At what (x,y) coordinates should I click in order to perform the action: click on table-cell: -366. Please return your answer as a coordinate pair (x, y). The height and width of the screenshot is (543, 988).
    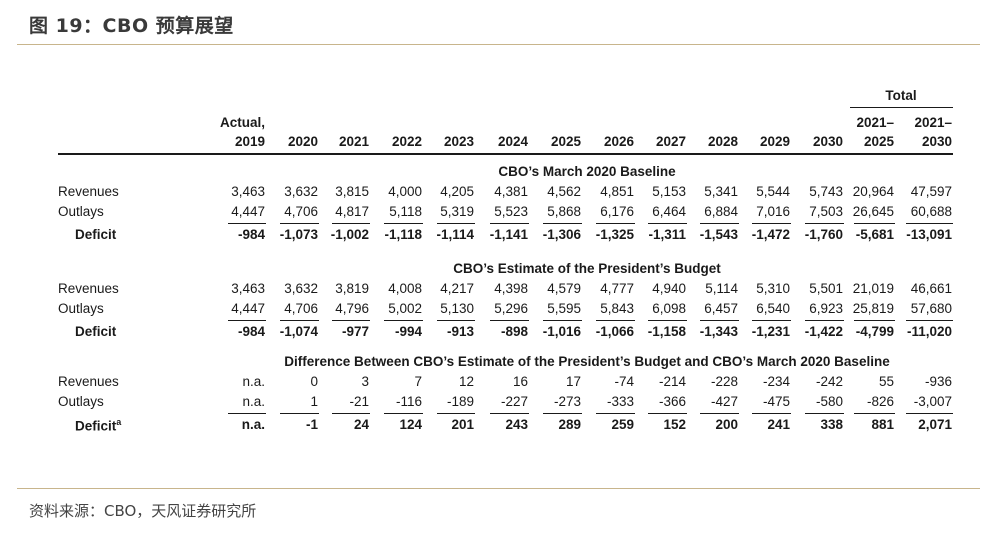
    Looking at the image, I should click on (672, 401).